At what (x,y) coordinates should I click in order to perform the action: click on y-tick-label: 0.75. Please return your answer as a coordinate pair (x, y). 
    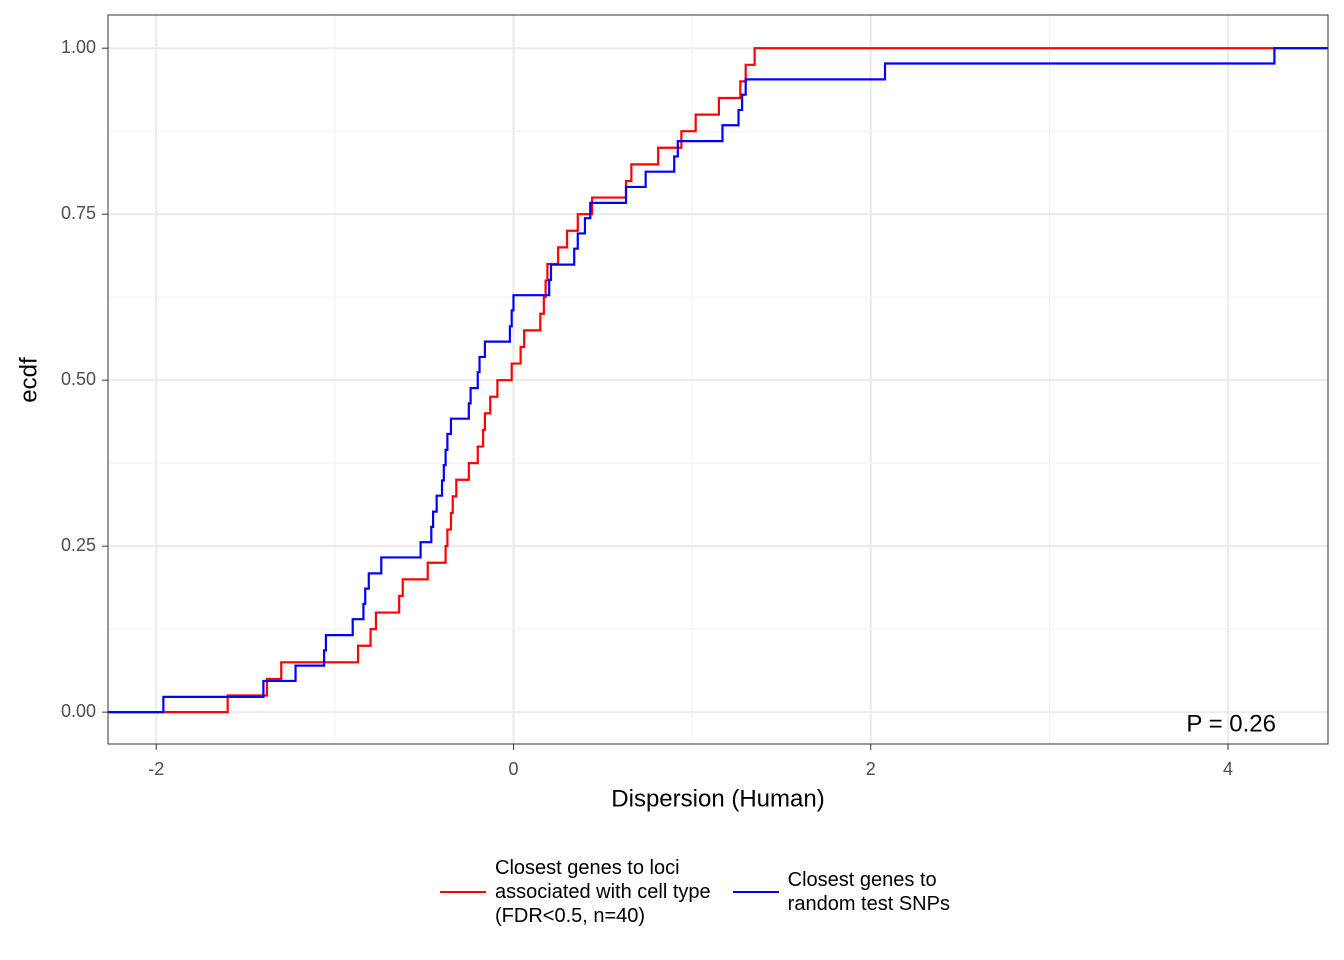
    Looking at the image, I should click on (78, 213).